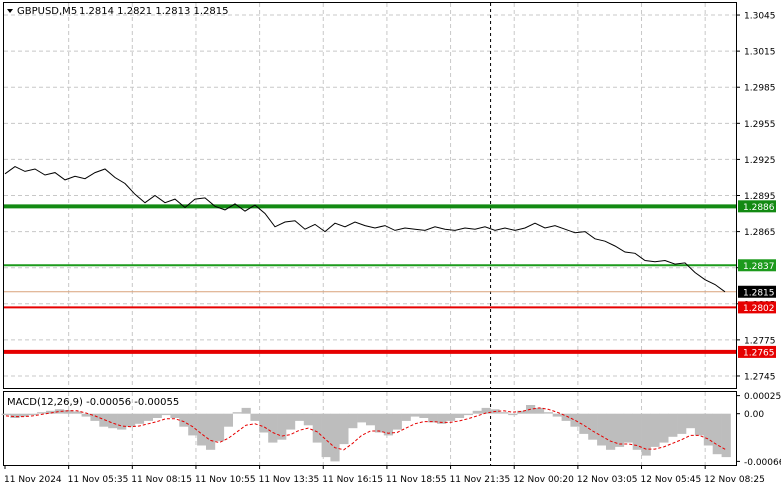  I want to click on macd-axis: 0.00025 0.00 -0.00066, so click(758, 430).